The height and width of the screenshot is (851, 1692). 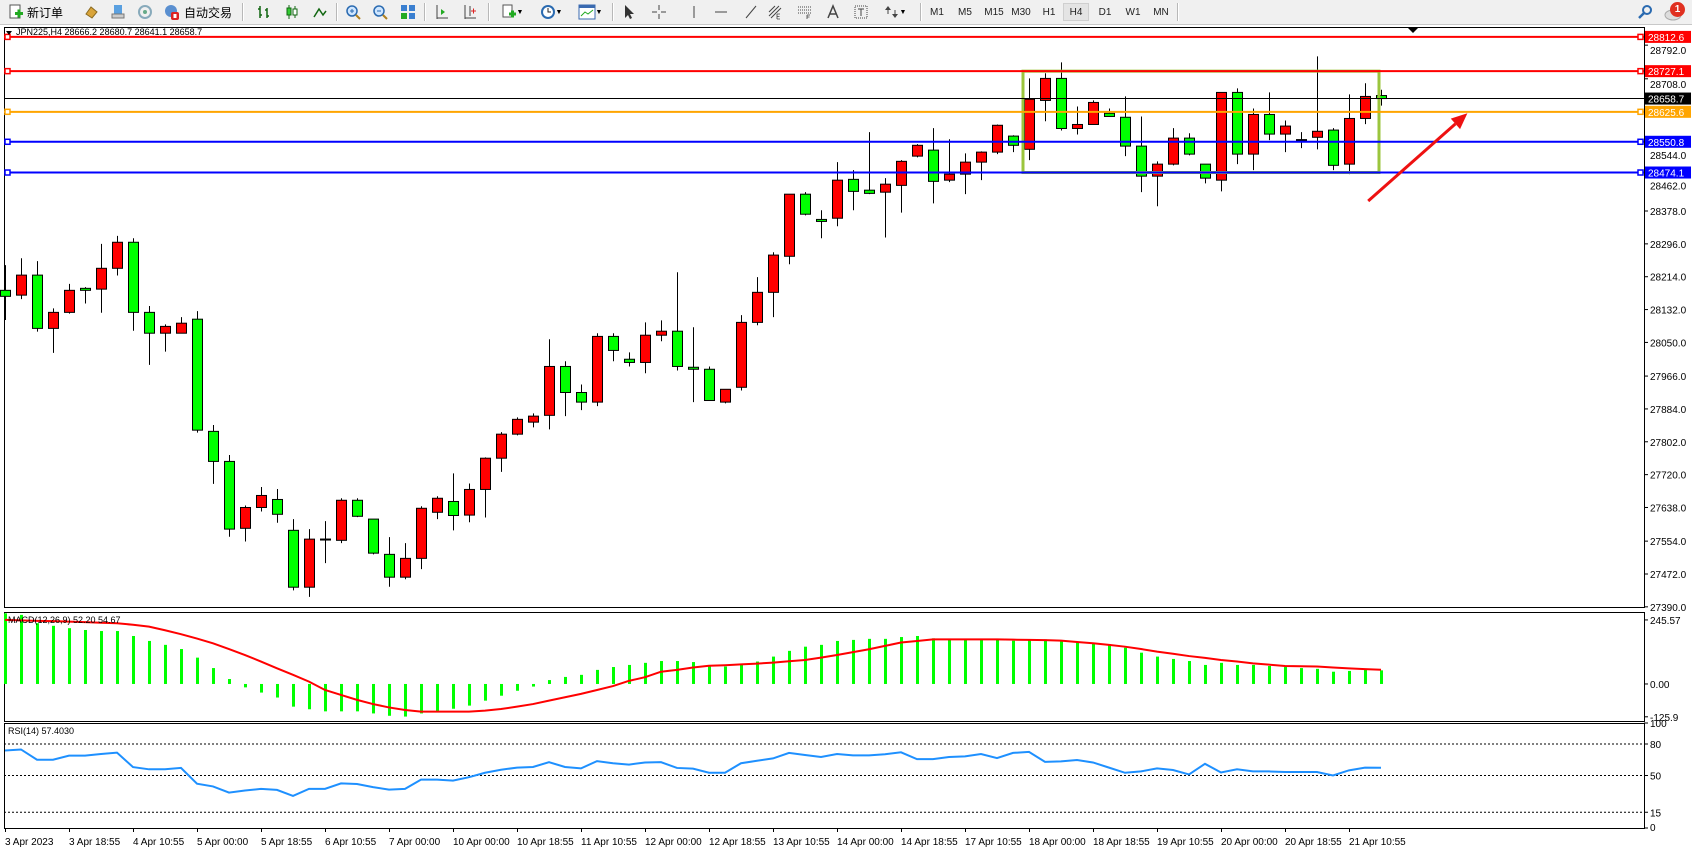 I want to click on trendline-button, so click(x=751, y=12).